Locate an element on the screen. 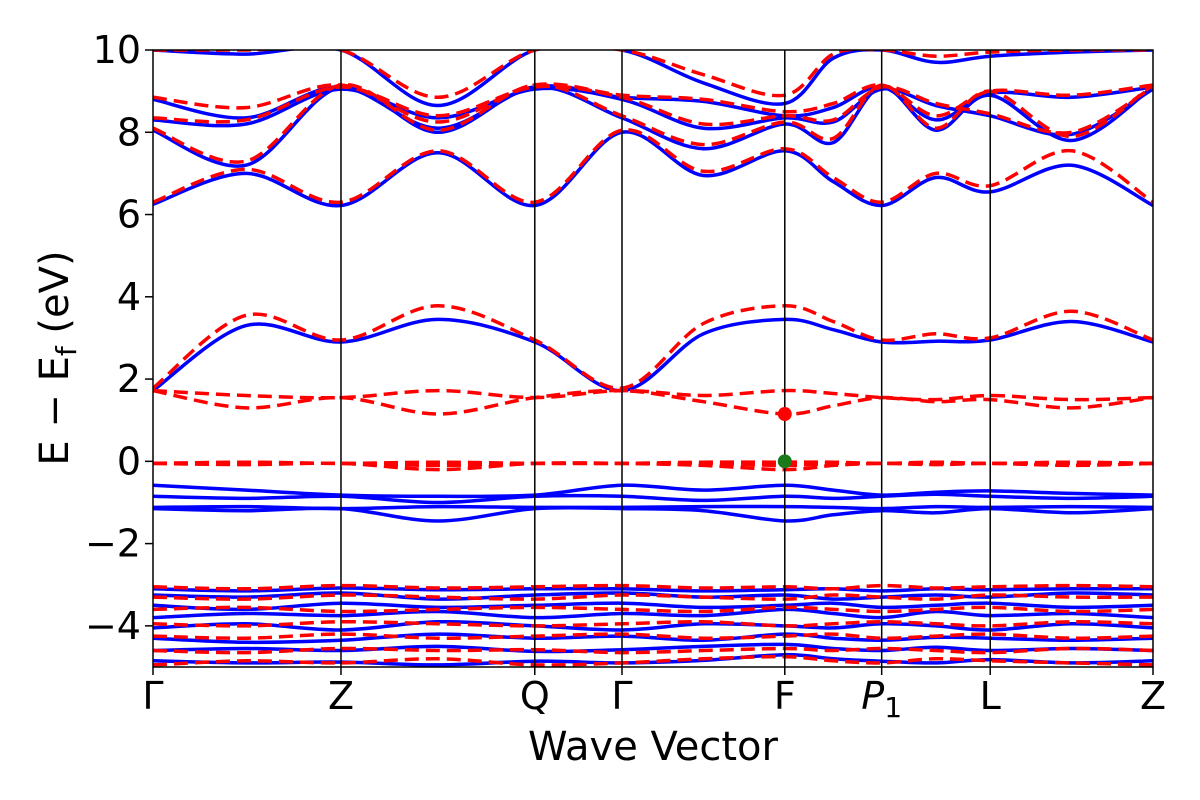  y-tick-label-4: 2 is located at coordinates (129, 379).